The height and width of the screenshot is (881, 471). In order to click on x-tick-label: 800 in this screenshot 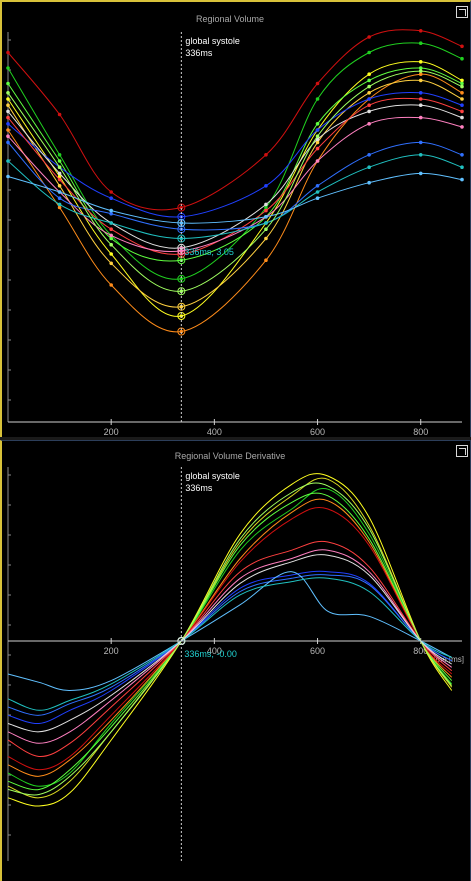, I will do `click(420, 432)`.